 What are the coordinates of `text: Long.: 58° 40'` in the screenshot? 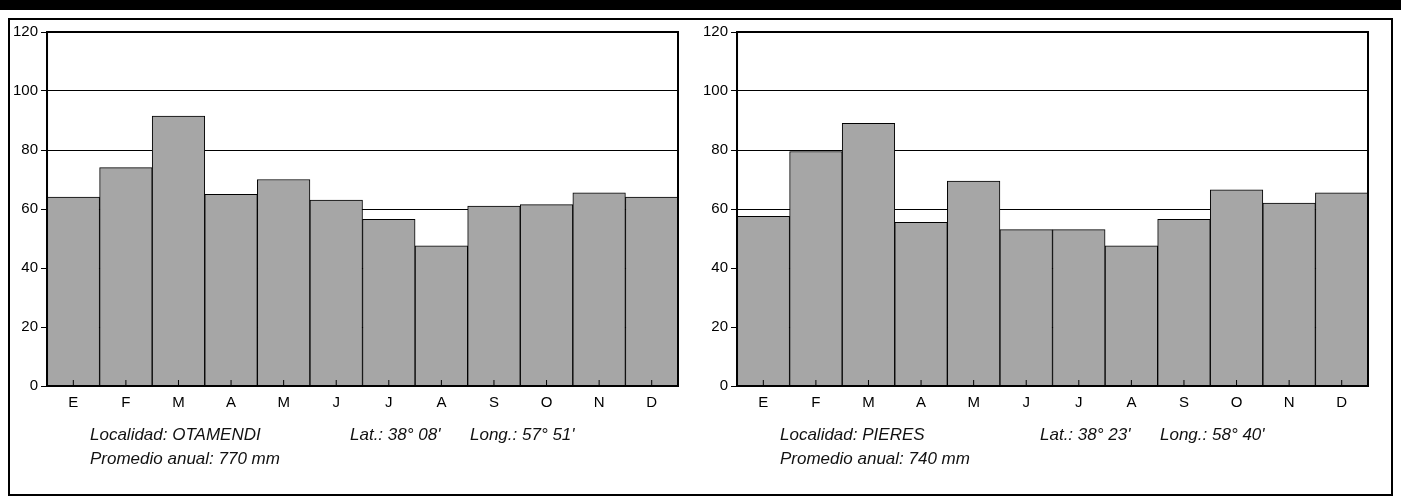 It's located at (1213, 435).